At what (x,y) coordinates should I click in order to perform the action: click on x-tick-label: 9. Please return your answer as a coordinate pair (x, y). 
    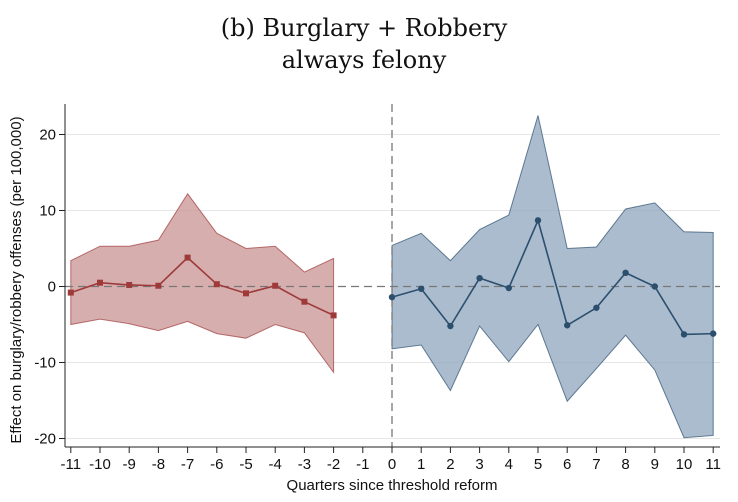
    Looking at the image, I should click on (655, 464).